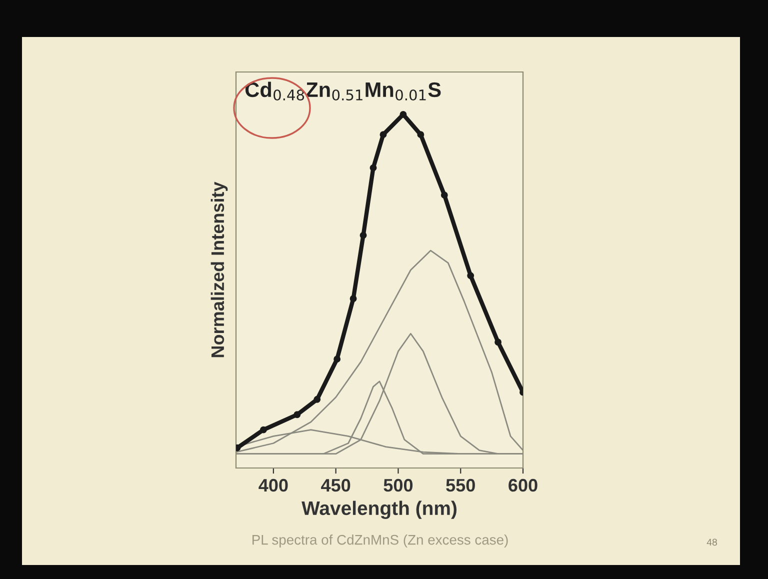  Describe the element at coordinates (273, 485) in the screenshot. I see `x-tick-label: 400` at that location.